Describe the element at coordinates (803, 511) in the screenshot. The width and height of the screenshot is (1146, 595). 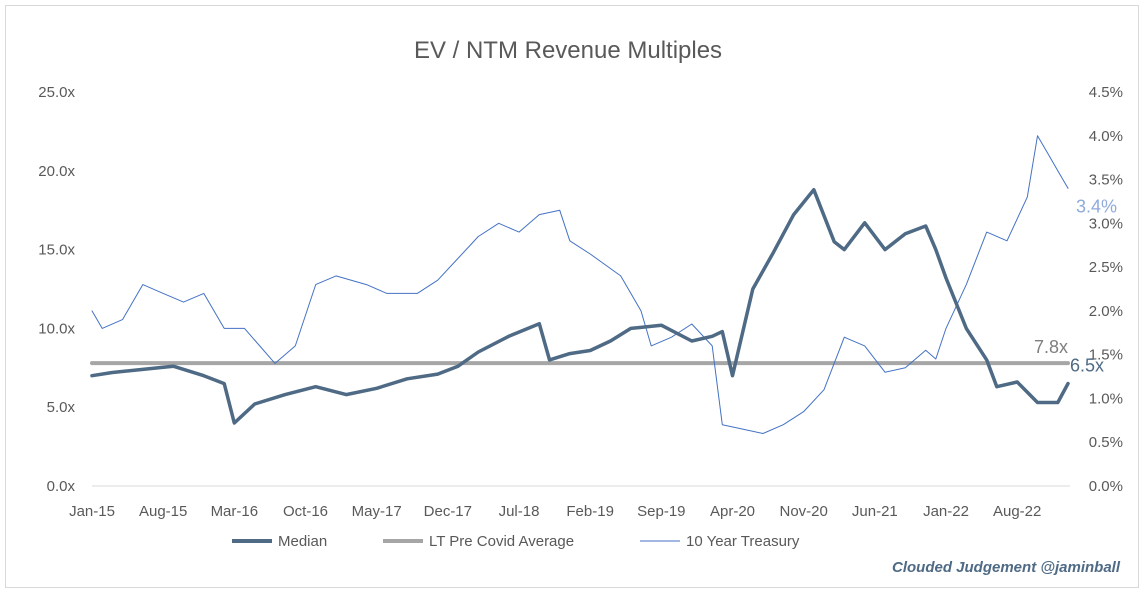
I see `x-tick-label: Nov-20` at that location.